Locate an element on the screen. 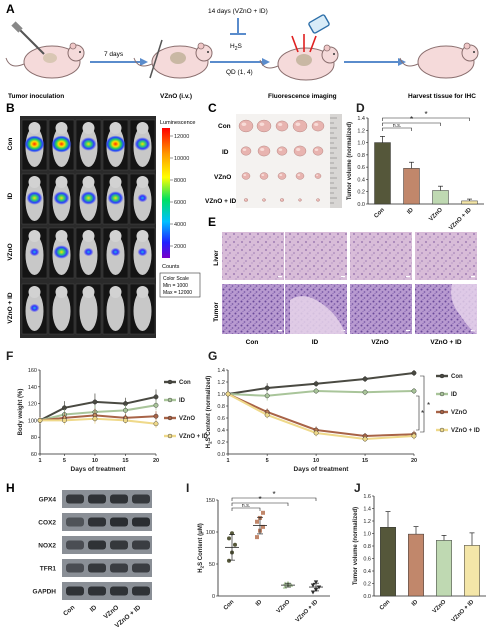 The width and height of the screenshot is (496, 643). y-tick-label: 150 is located at coordinates (210, 501).